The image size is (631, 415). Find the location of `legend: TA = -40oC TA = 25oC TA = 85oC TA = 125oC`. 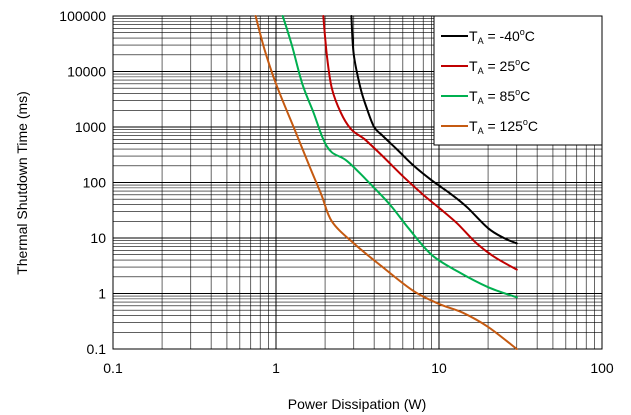

legend: TA = -40oC TA = 25oC TA = 85oC TA = 125oC is located at coordinates (518, 80).